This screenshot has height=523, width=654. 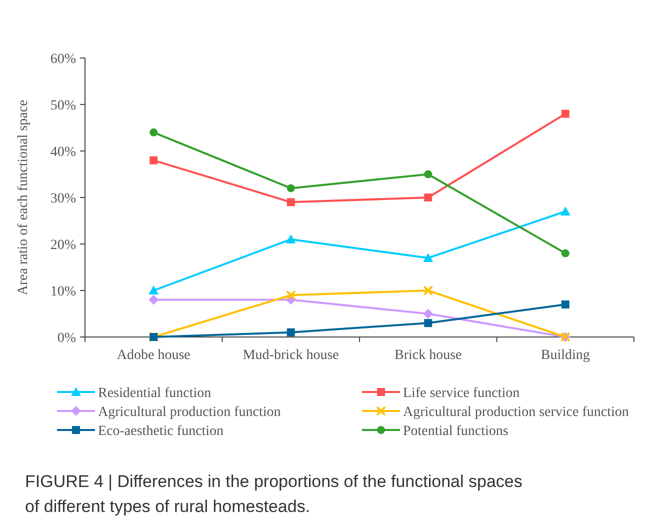 What do you see at coordinates (455, 431) in the screenshot?
I see `legend-label: Potential functions` at bounding box center [455, 431].